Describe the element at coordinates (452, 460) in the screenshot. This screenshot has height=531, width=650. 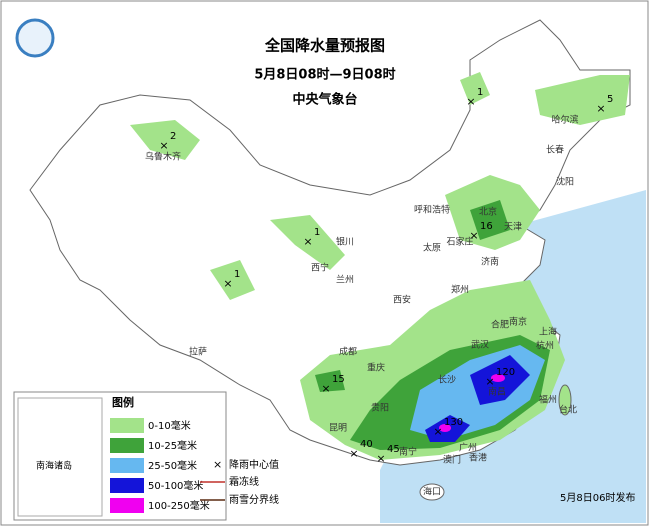
I see `city-label: 澳门` at that location.